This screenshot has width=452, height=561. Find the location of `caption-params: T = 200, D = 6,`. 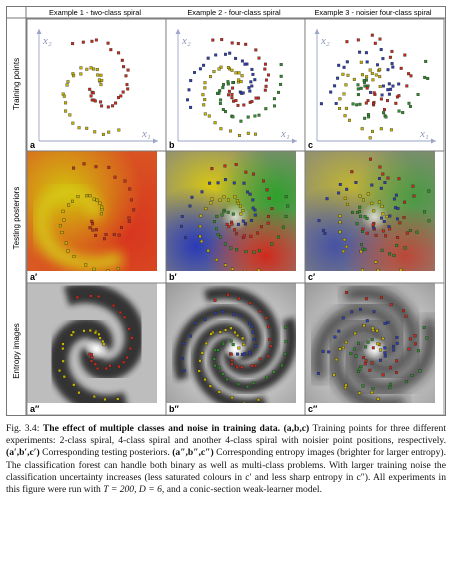

caption-params: T = 200, D = 6, is located at coordinates (134, 490).